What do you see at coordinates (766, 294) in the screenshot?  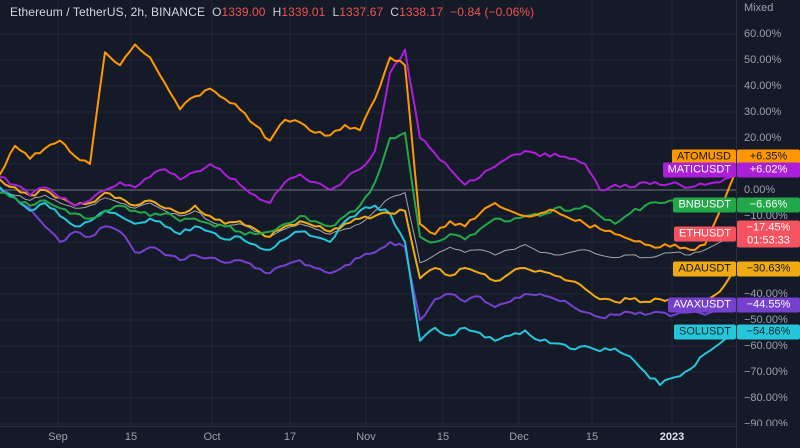 I see `price-scale-tick: −40.00%` at bounding box center [766, 294].